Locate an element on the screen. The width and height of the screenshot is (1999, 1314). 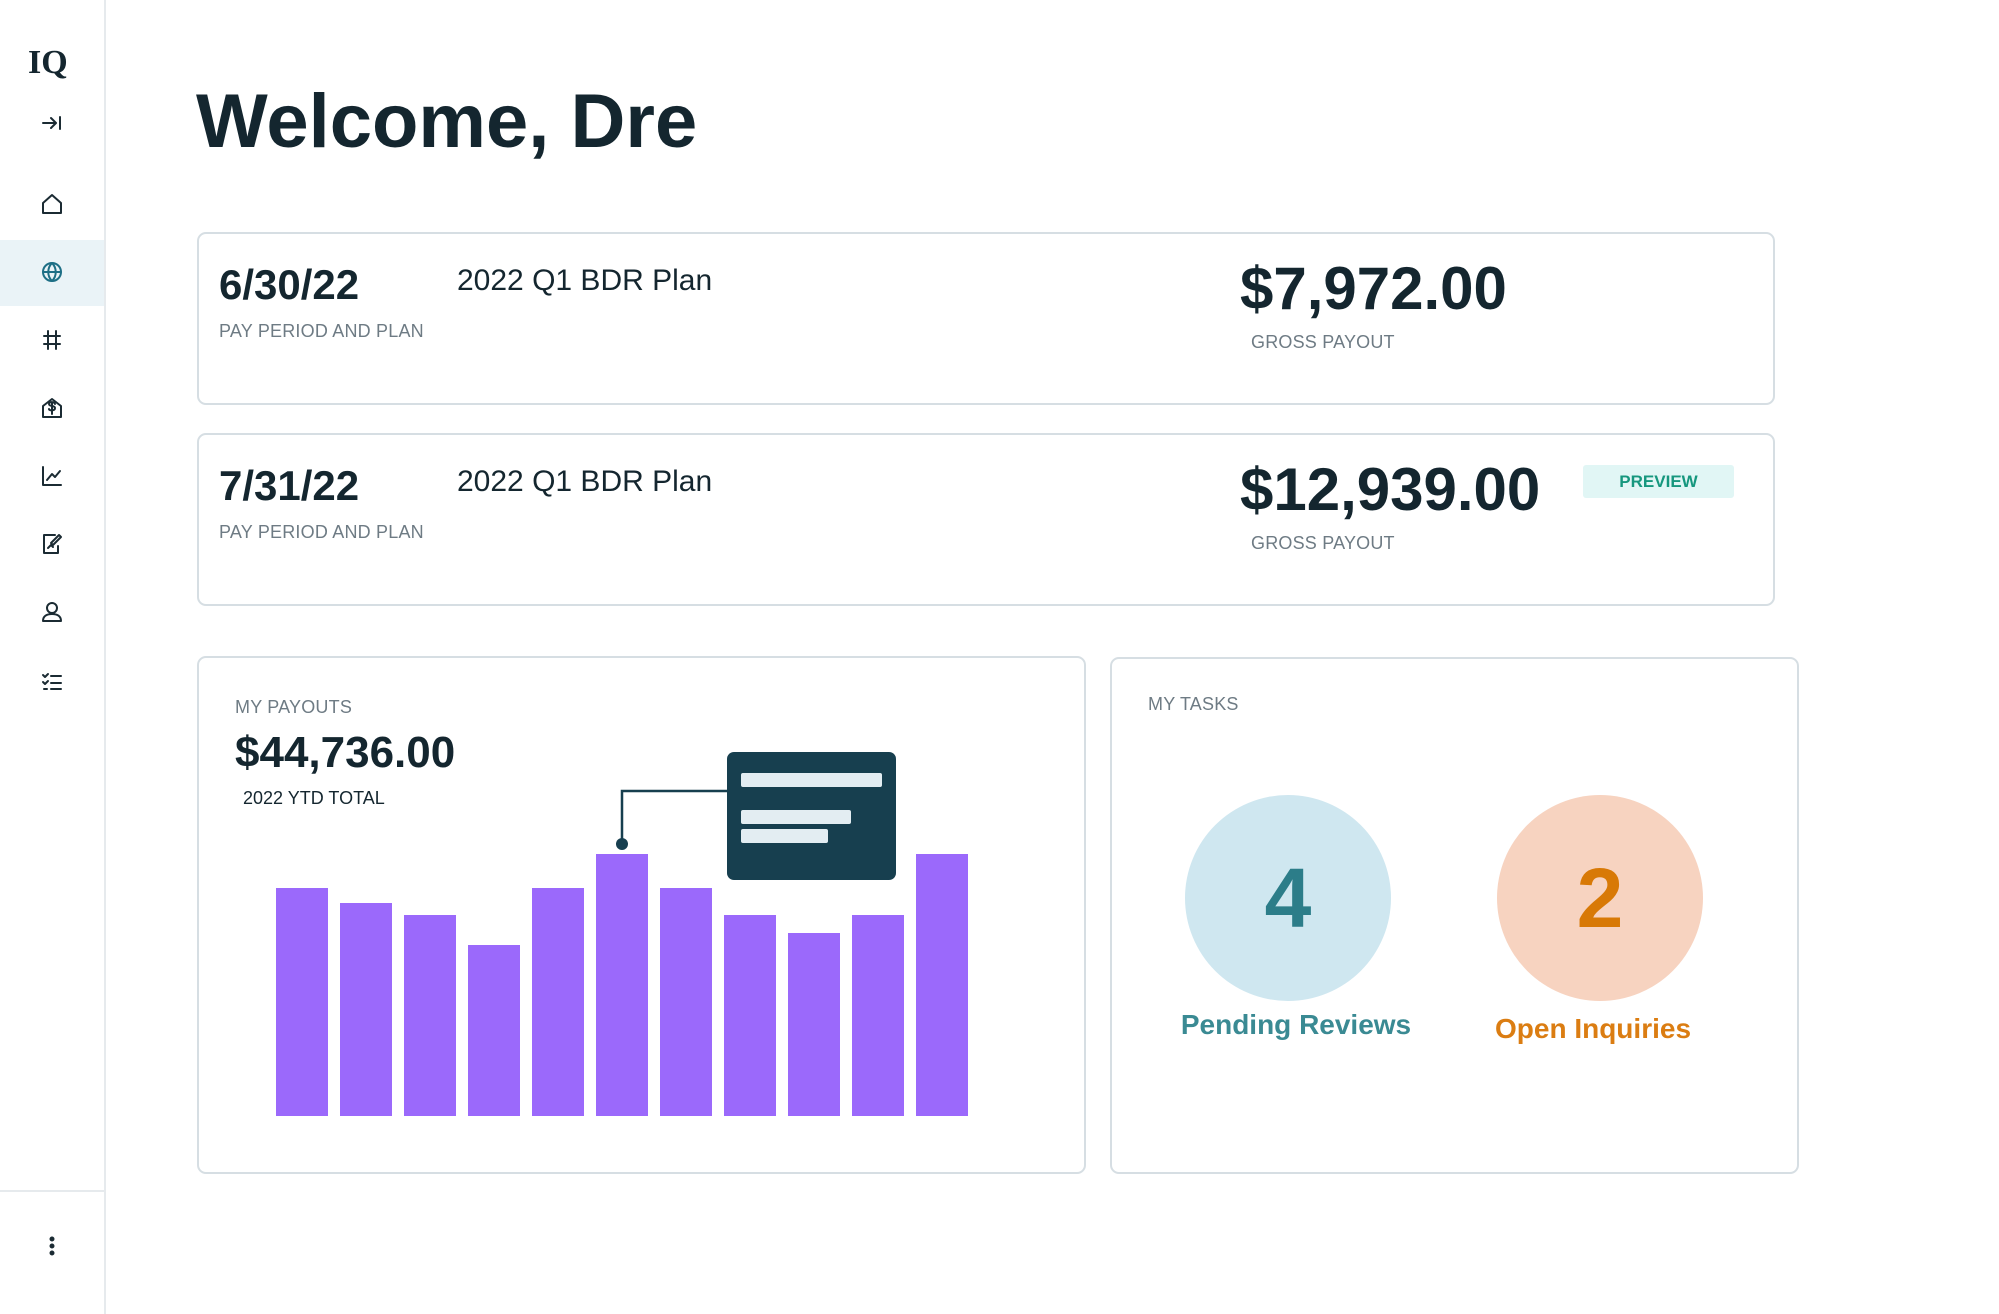
payouts-total-label: 2022 YTD TOTAL is located at coordinates (314, 798).